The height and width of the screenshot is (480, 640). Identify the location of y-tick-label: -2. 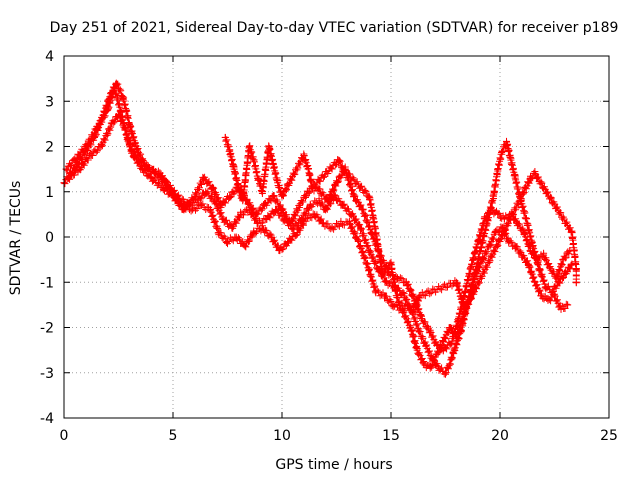
(47, 329).